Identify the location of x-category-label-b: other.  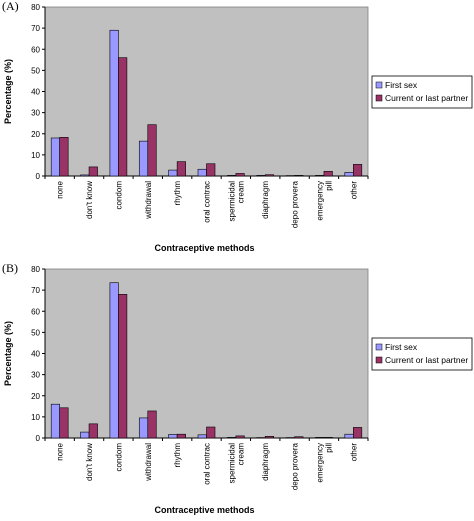
(353, 452).